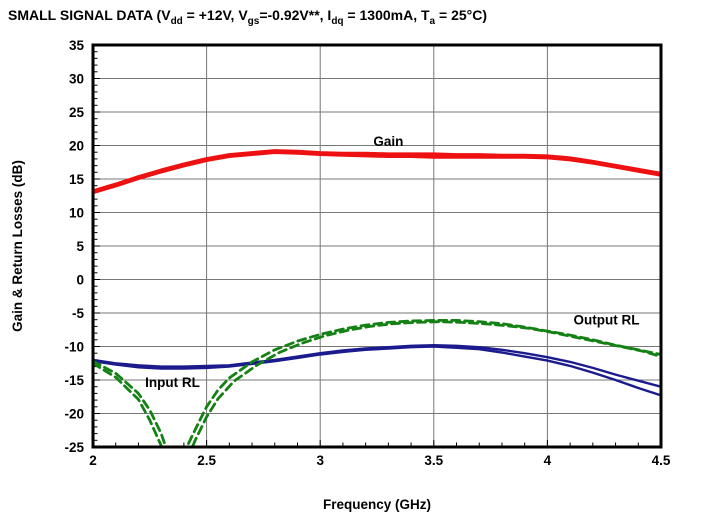 The width and height of the screenshot is (702, 529). What do you see at coordinates (295, 15) in the screenshot?
I see `title-text: =-0.92V**, I` at bounding box center [295, 15].